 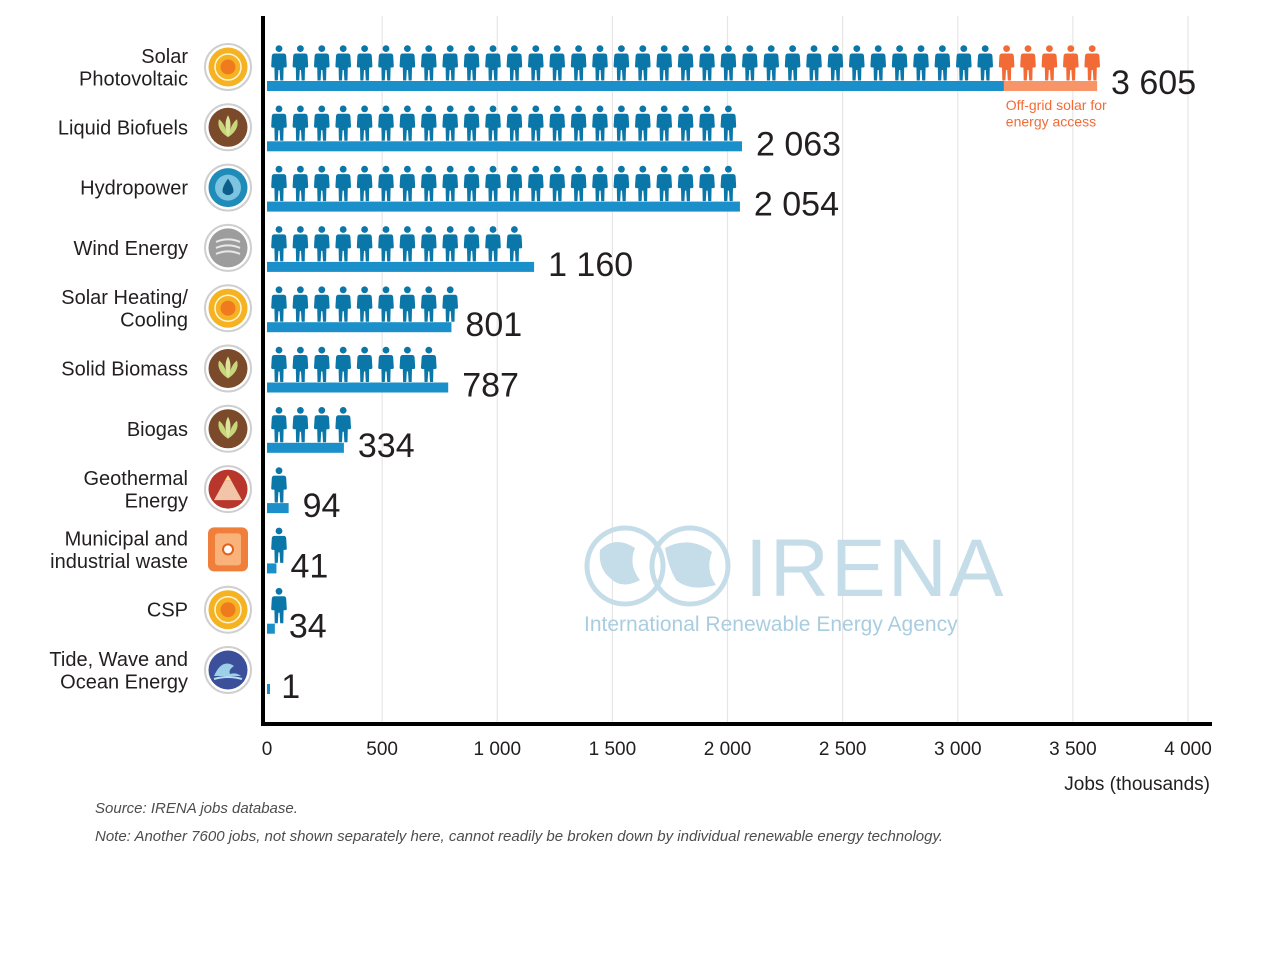 I want to click on value-label: 2 063, so click(x=798, y=144).